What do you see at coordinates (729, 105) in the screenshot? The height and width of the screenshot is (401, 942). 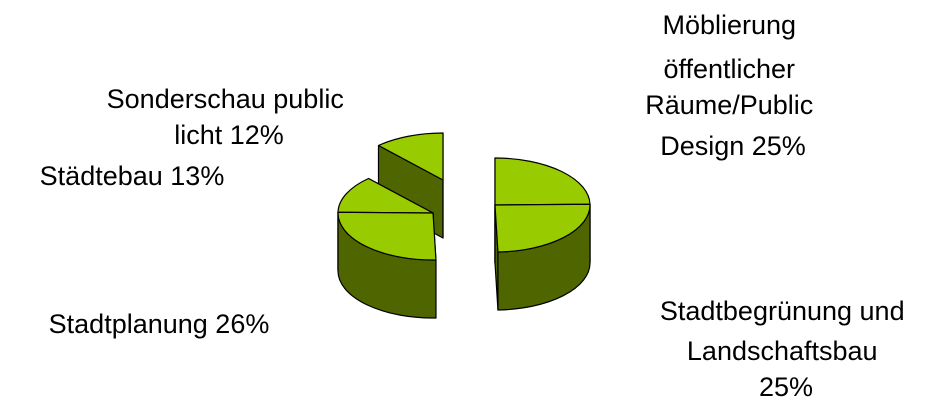 I see `label-line: Räume/Public` at bounding box center [729, 105].